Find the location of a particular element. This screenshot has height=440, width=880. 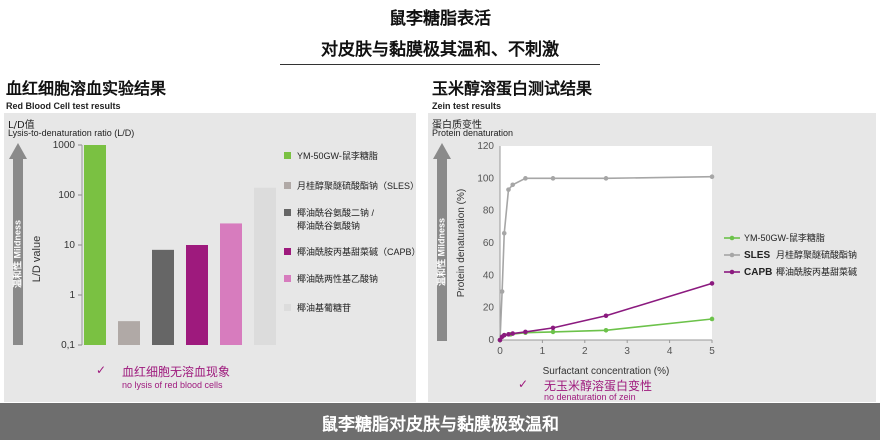

right-note-cn: 无玉米醇溶蛋白变性 is located at coordinates (598, 386).